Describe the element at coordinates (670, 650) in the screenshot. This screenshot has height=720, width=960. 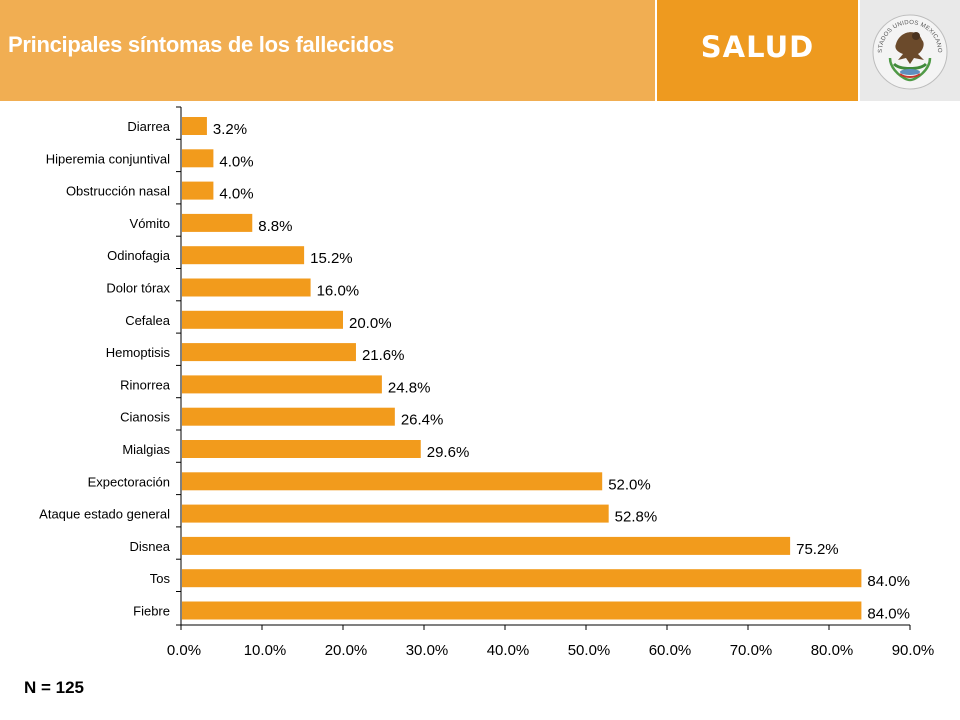
I see `x-tick-label-6: 60.0%` at that location.